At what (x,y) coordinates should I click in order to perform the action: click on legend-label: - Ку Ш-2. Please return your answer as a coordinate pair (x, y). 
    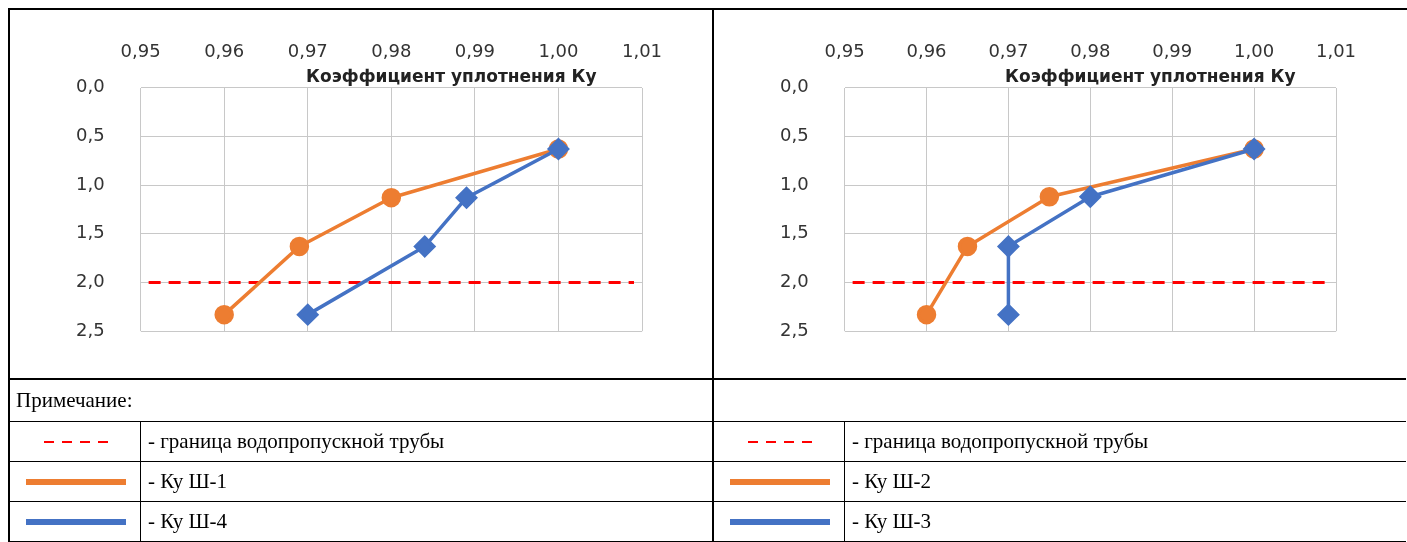
    Looking at the image, I should click on (892, 481).